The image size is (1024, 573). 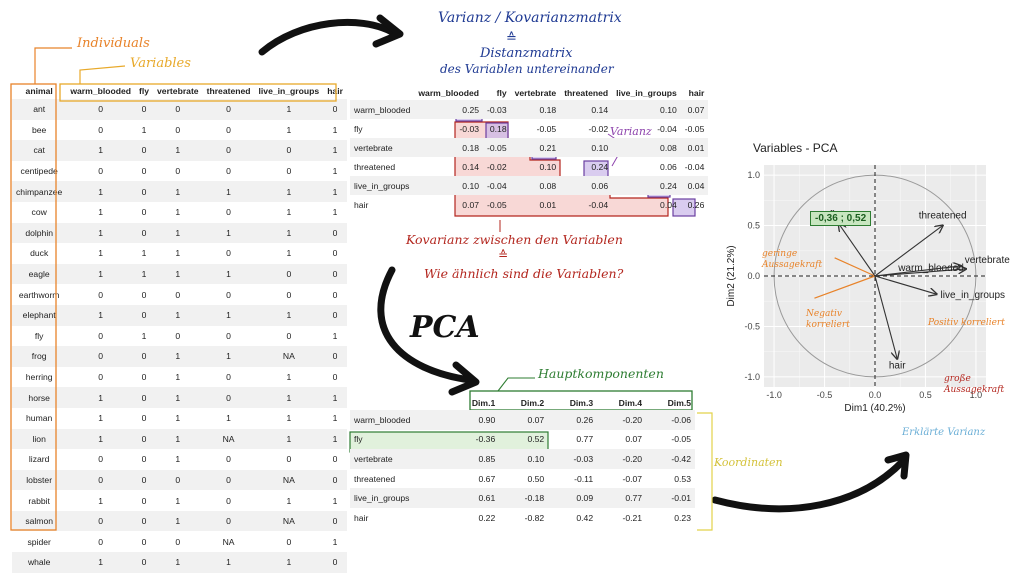 What do you see at coordinates (358, 439) in the screenshot?
I see `coords-cell: fly` at bounding box center [358, 439].